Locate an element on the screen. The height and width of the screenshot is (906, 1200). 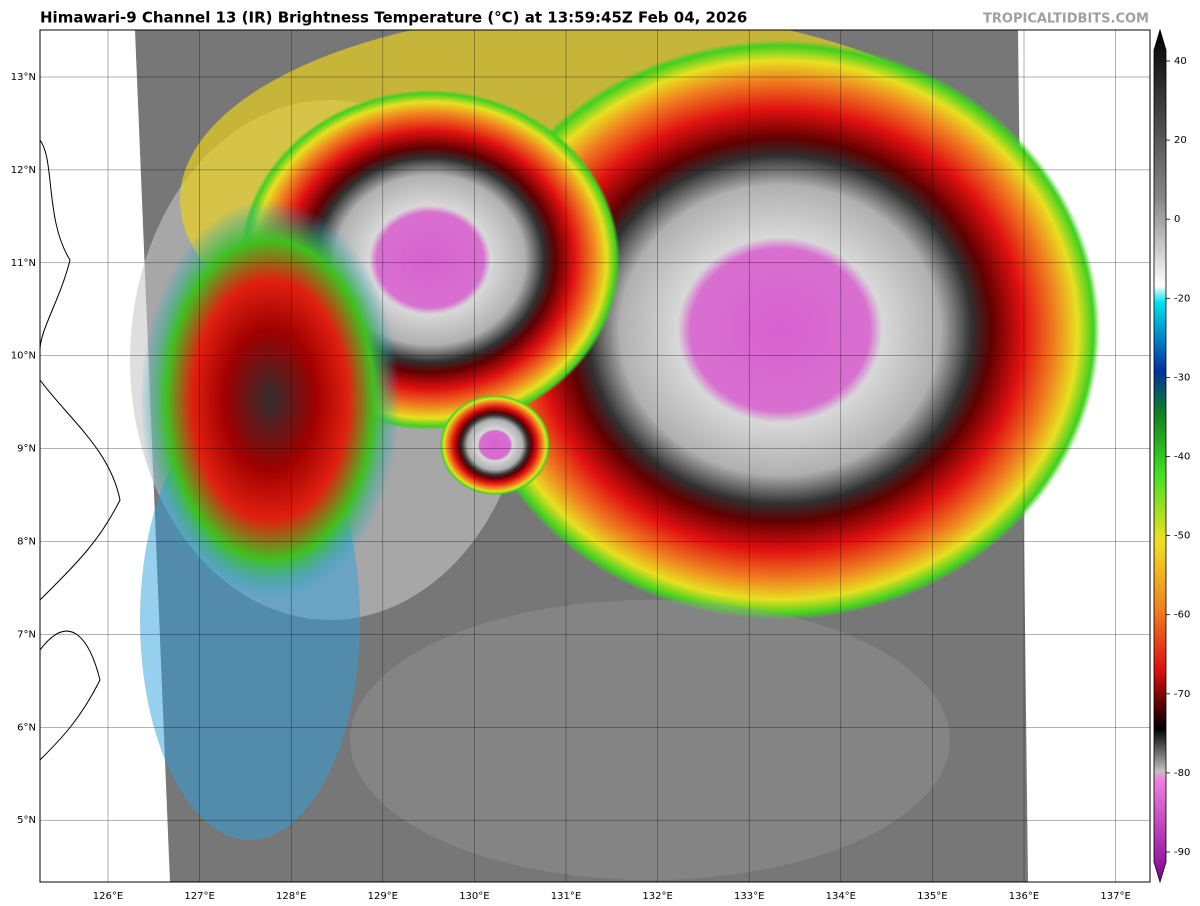
colorbar-tick-label: -20 is located at coordinates (1182, 298).